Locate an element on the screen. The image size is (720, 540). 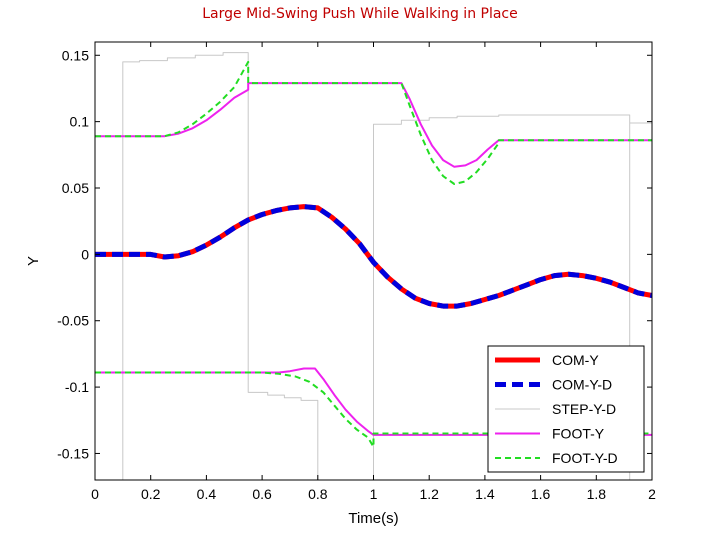
legend: COM-Y COM-Y-D STEP-Y-D FOOT-Y FOOT-Y-D is located at coordinates (566, 409).